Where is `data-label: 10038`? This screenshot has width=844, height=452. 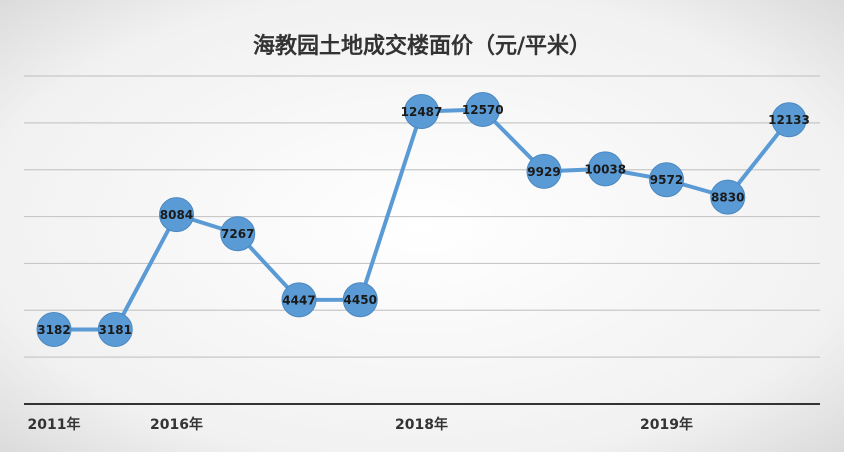 data-label: 10038 is located at coordinates (605, 169).